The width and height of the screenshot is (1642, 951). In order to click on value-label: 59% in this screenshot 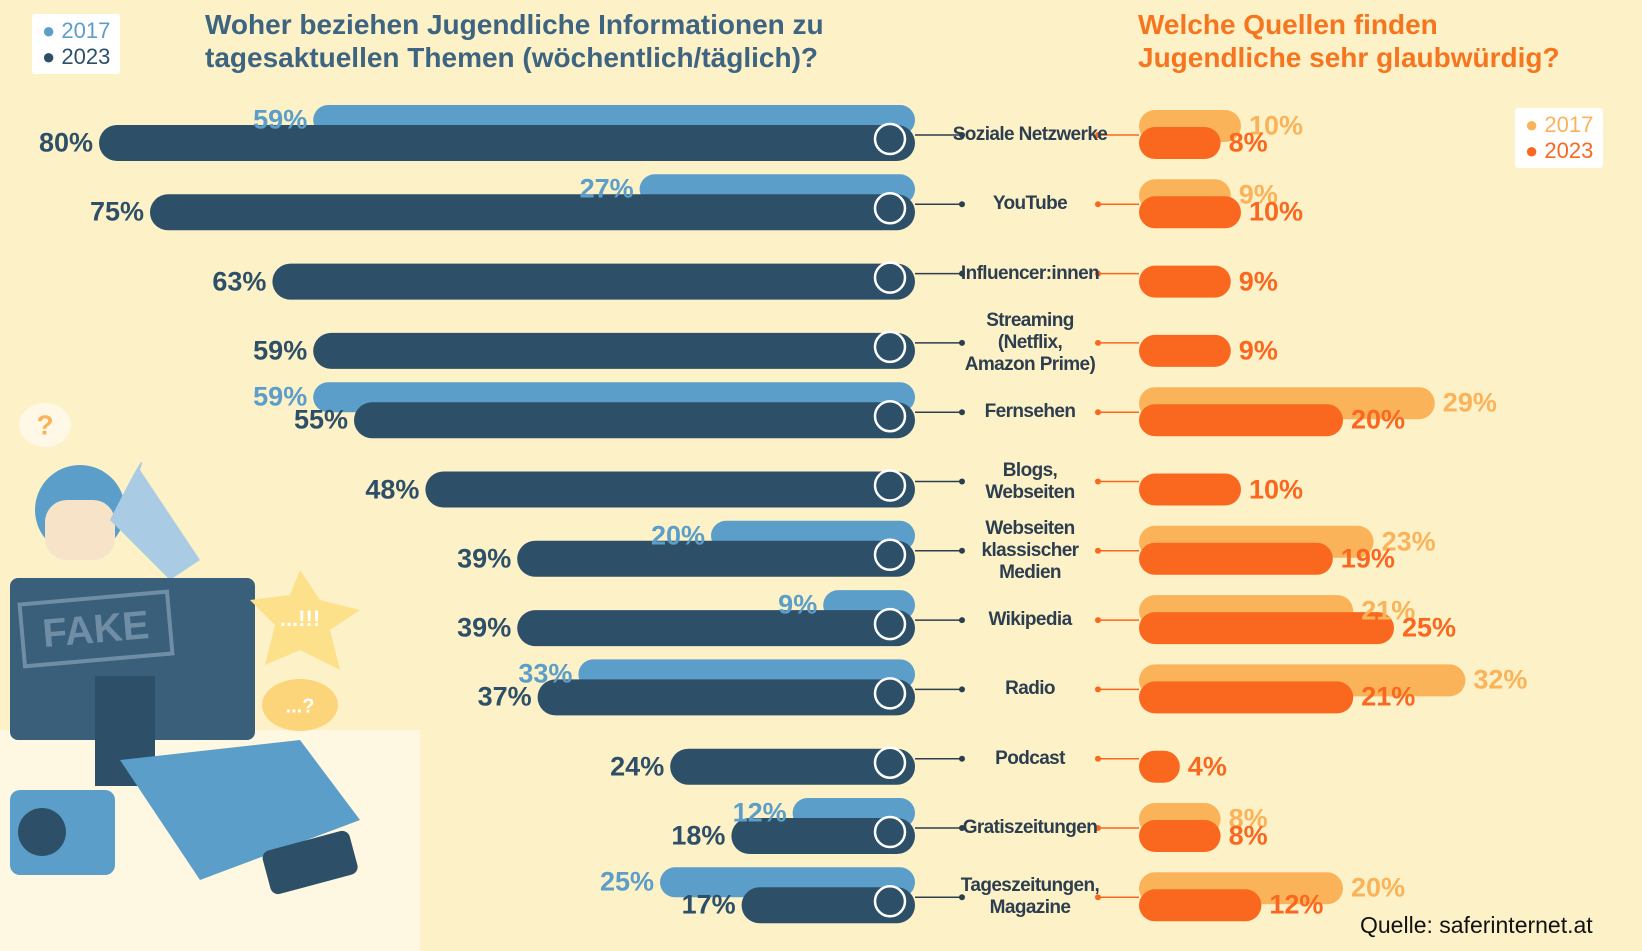, I will do `click(280, 396)`.